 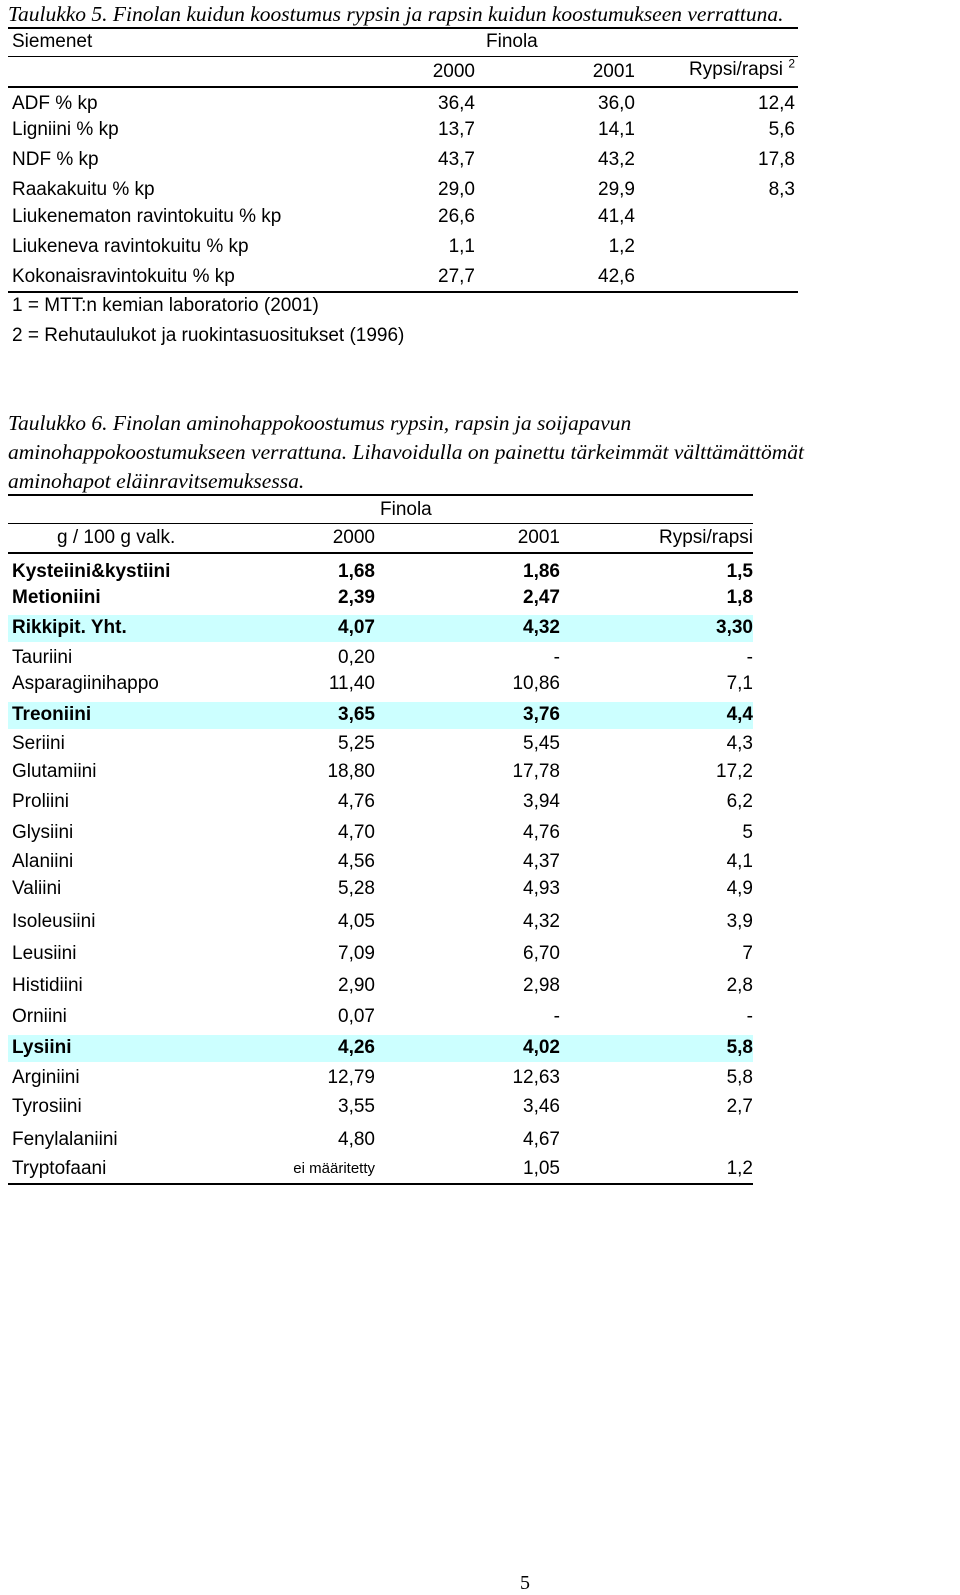 What do you see at coordinates (541, 1168) in the screenshot?
I see `table6-cell-2001: 1,05` at bounding box center [541, 1168].